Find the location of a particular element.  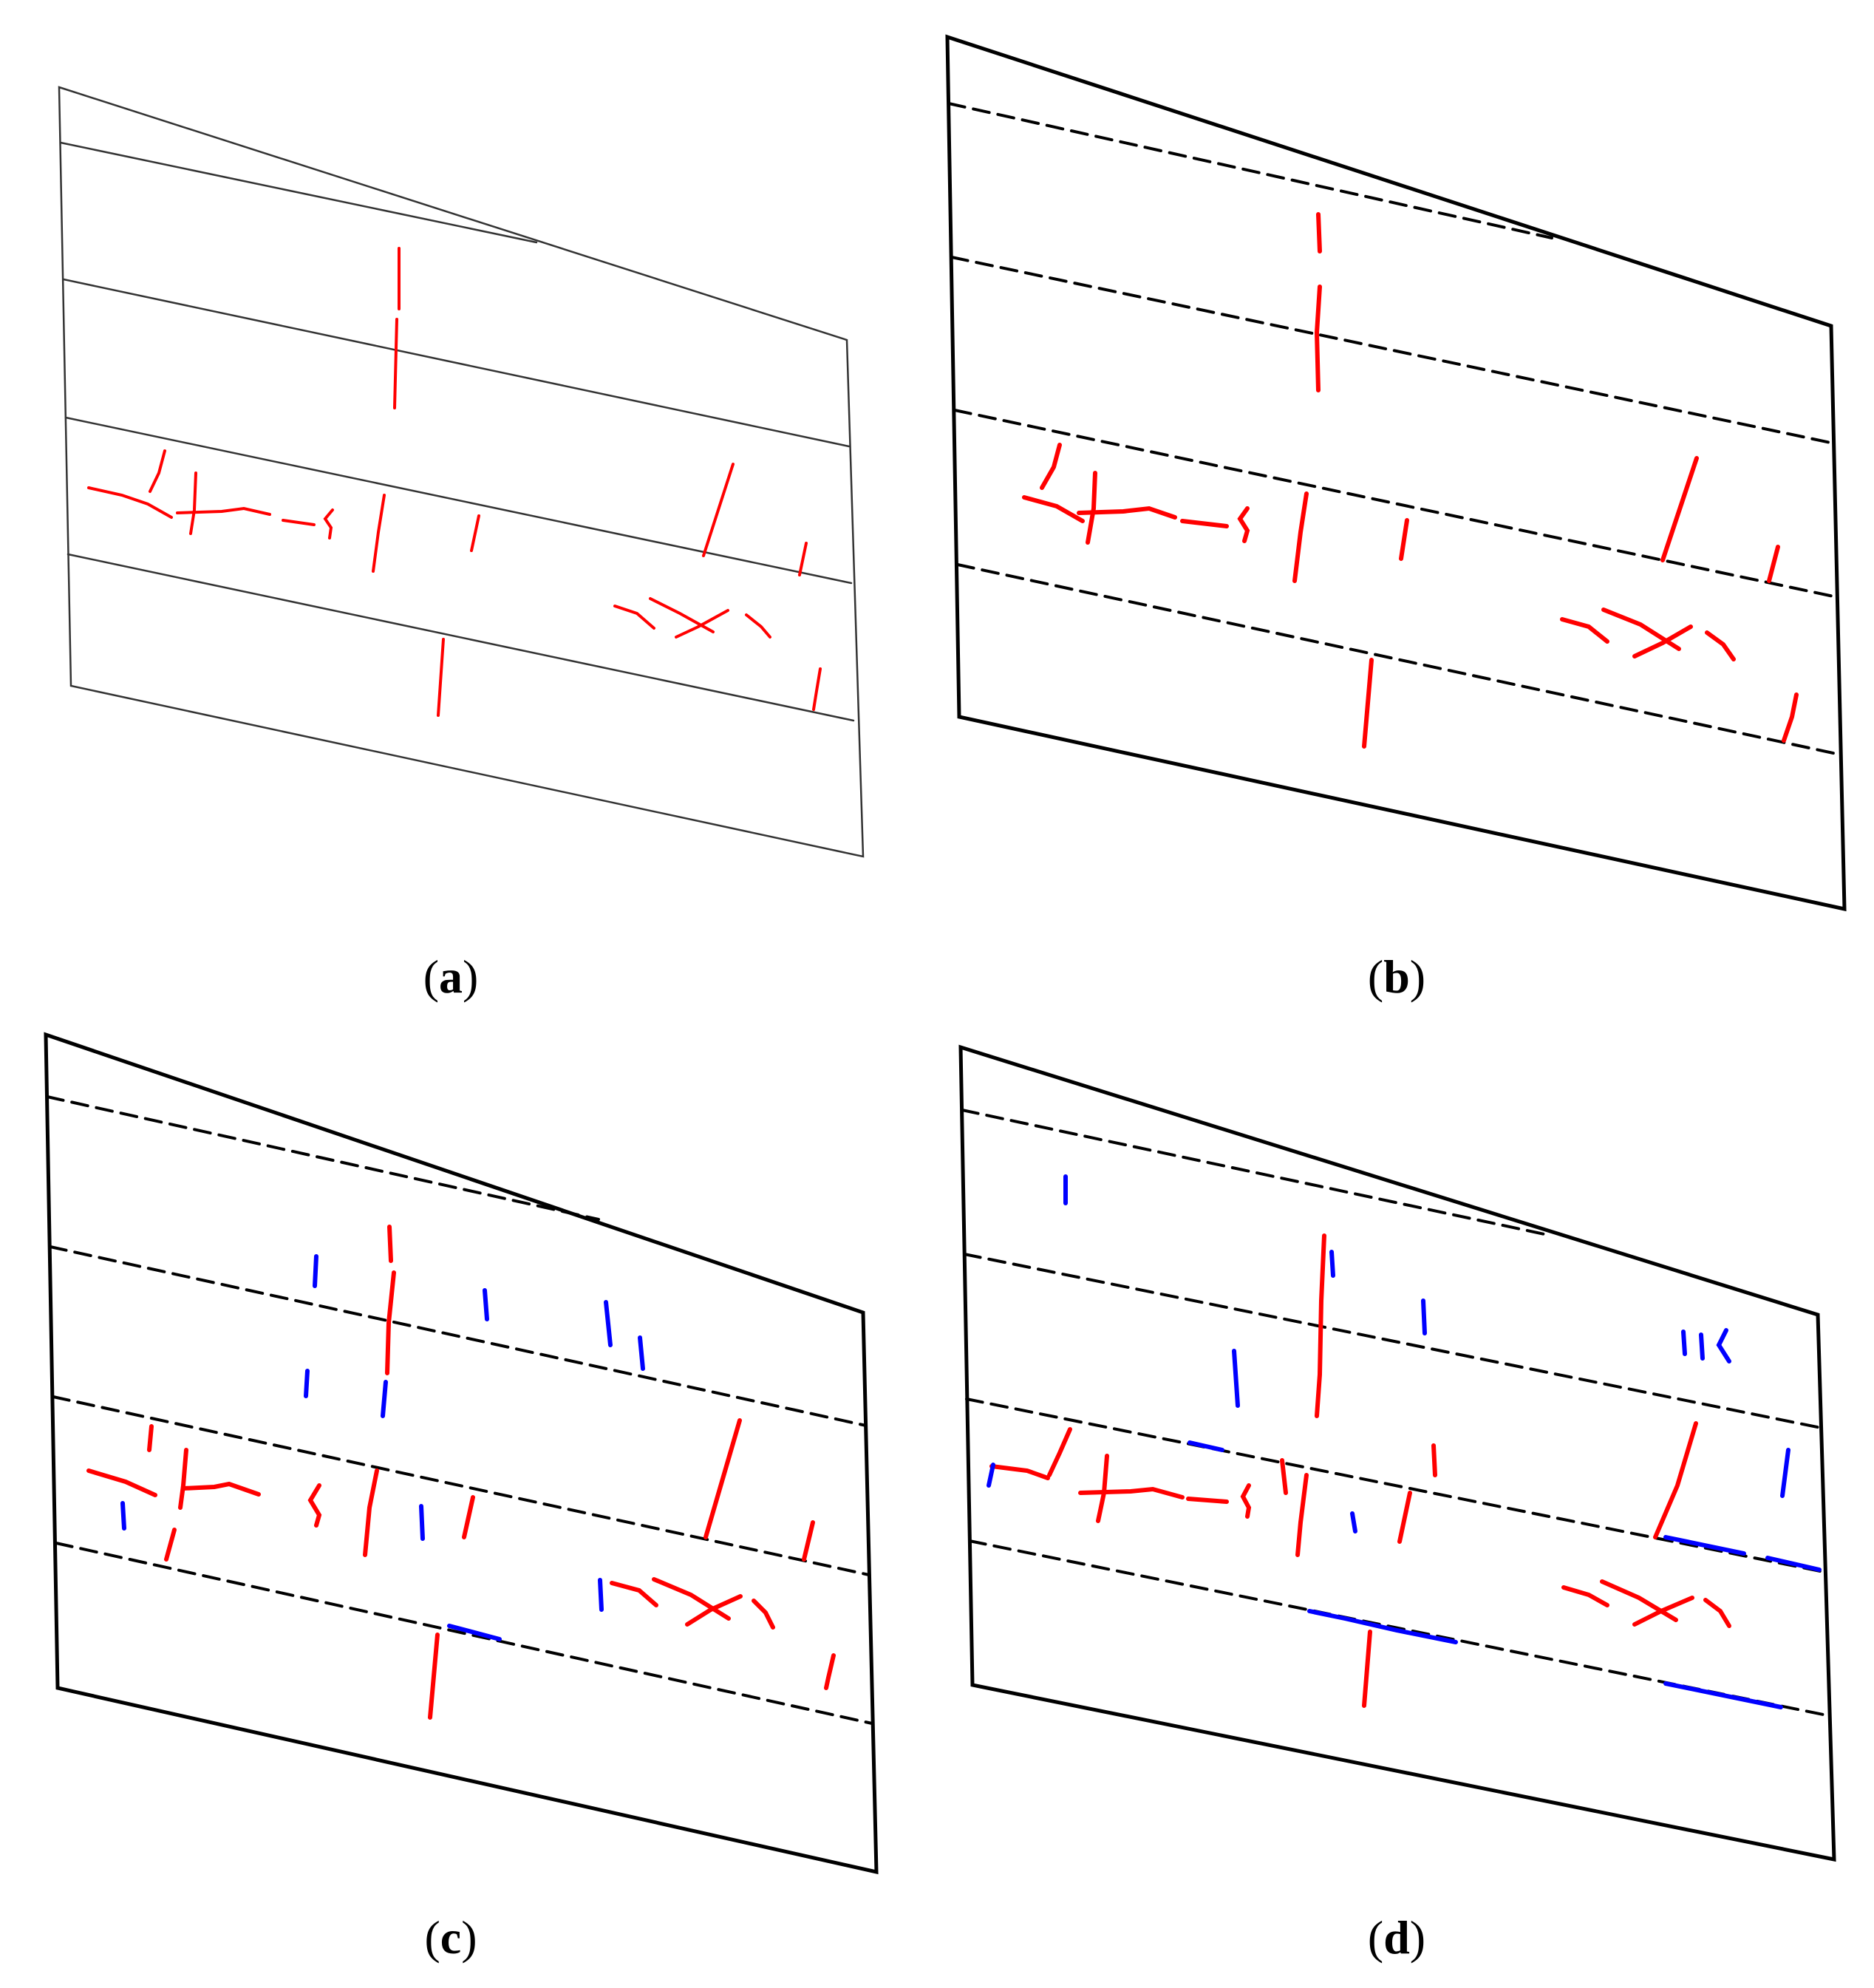

panel-c-label-open: ( is located at coordinates (432, 1937).